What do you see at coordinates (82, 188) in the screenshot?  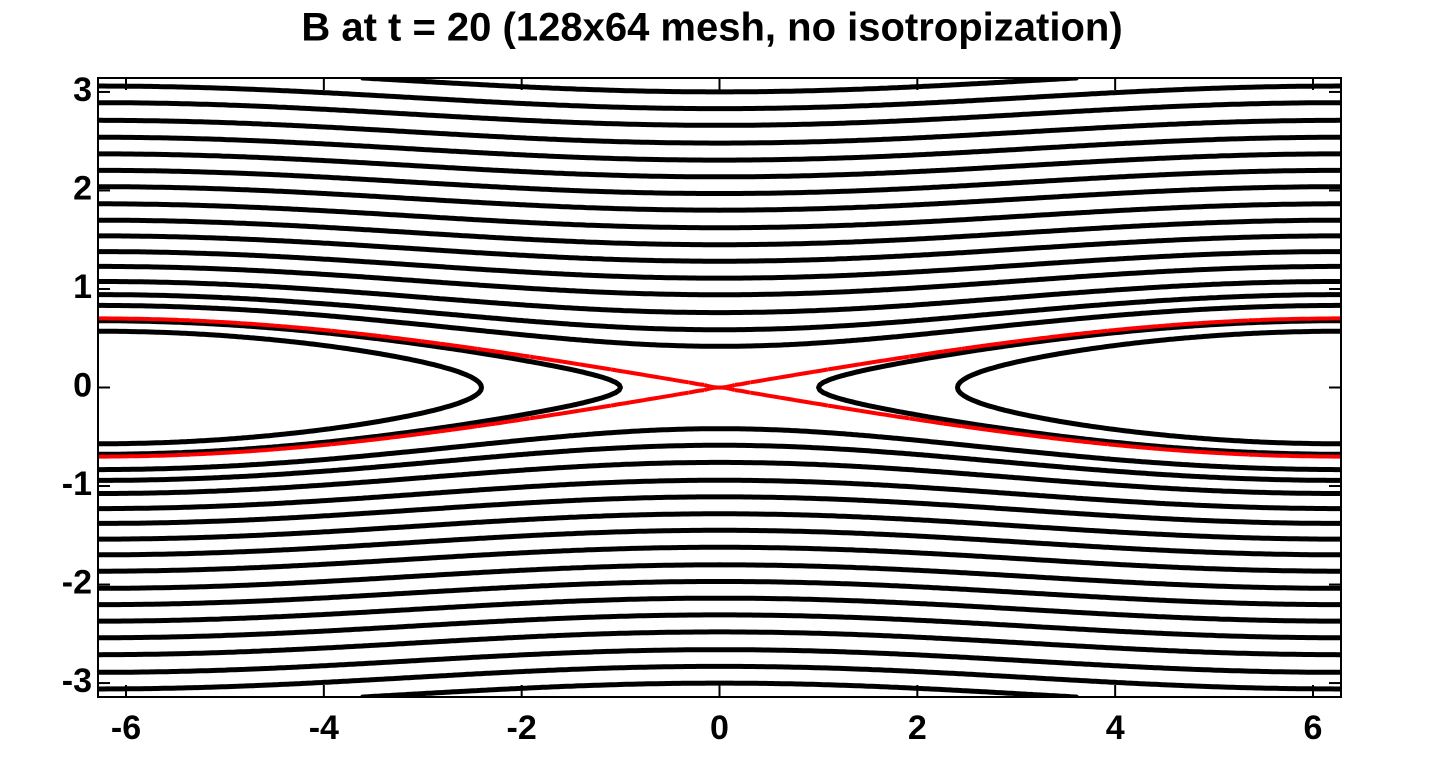 I see `y-tick-label: 2` at bounding box center [82, 188].